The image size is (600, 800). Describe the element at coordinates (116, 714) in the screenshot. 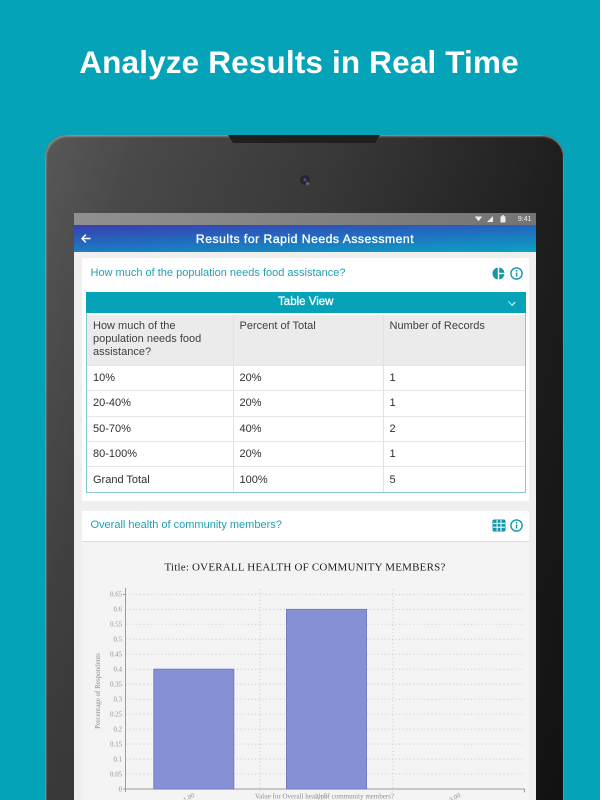

I see `svg-text: 0.25` at that location.